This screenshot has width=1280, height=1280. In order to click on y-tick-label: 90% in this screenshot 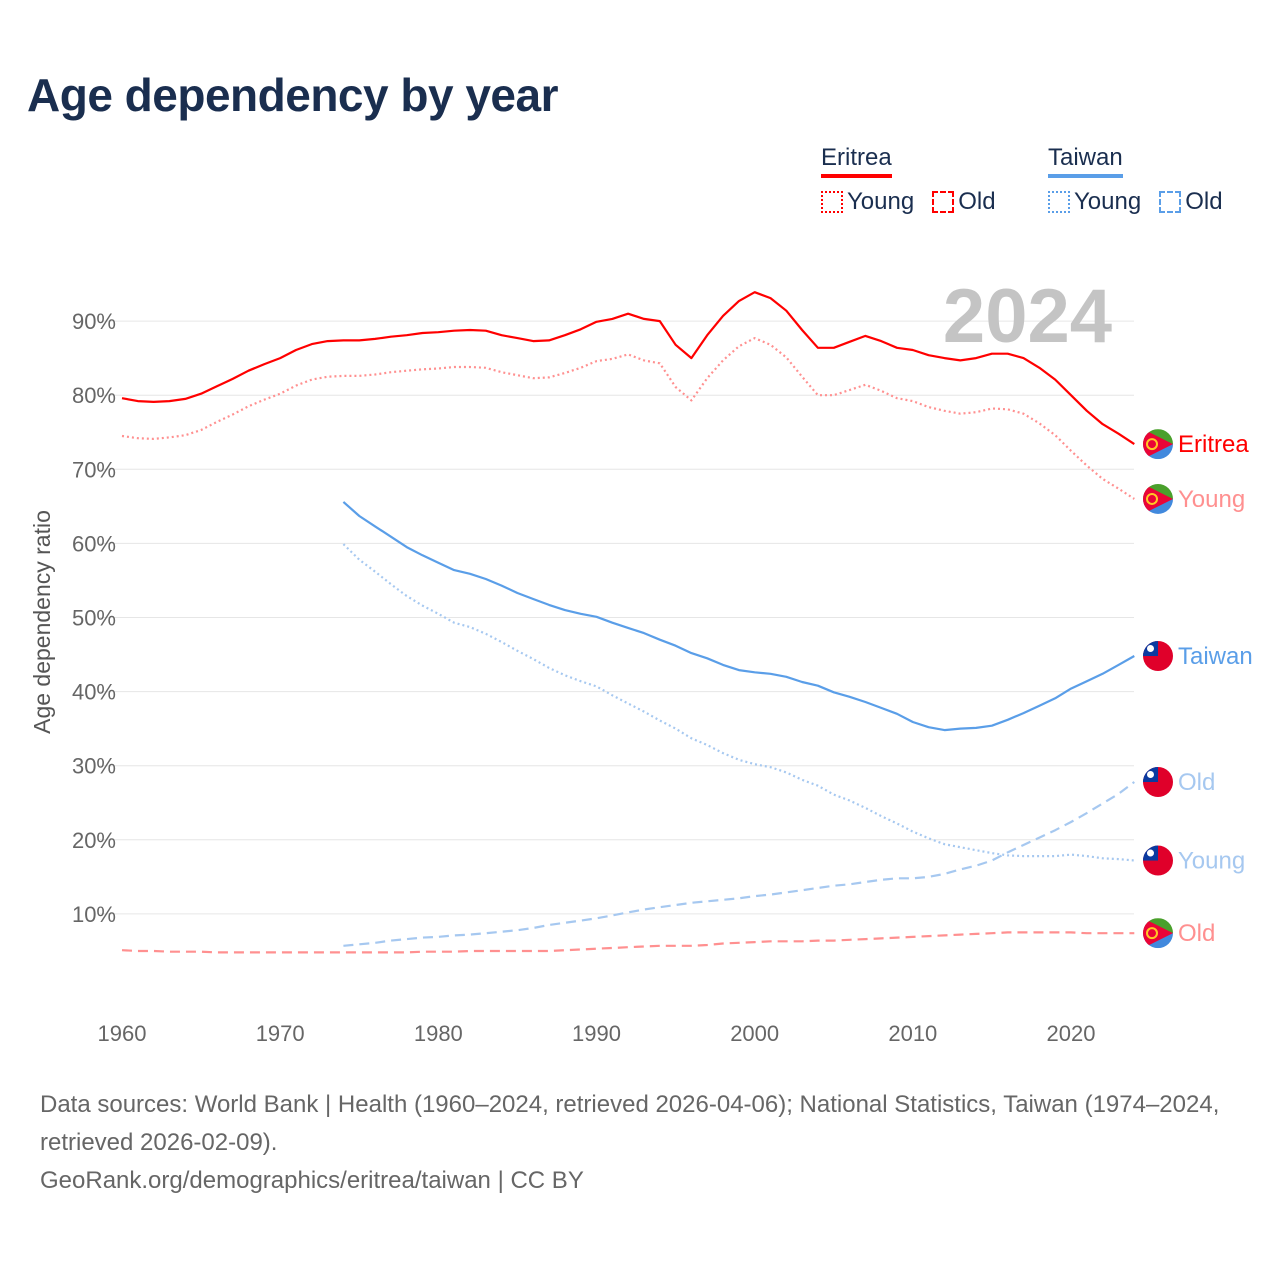, I will do `click(94, 321)`.